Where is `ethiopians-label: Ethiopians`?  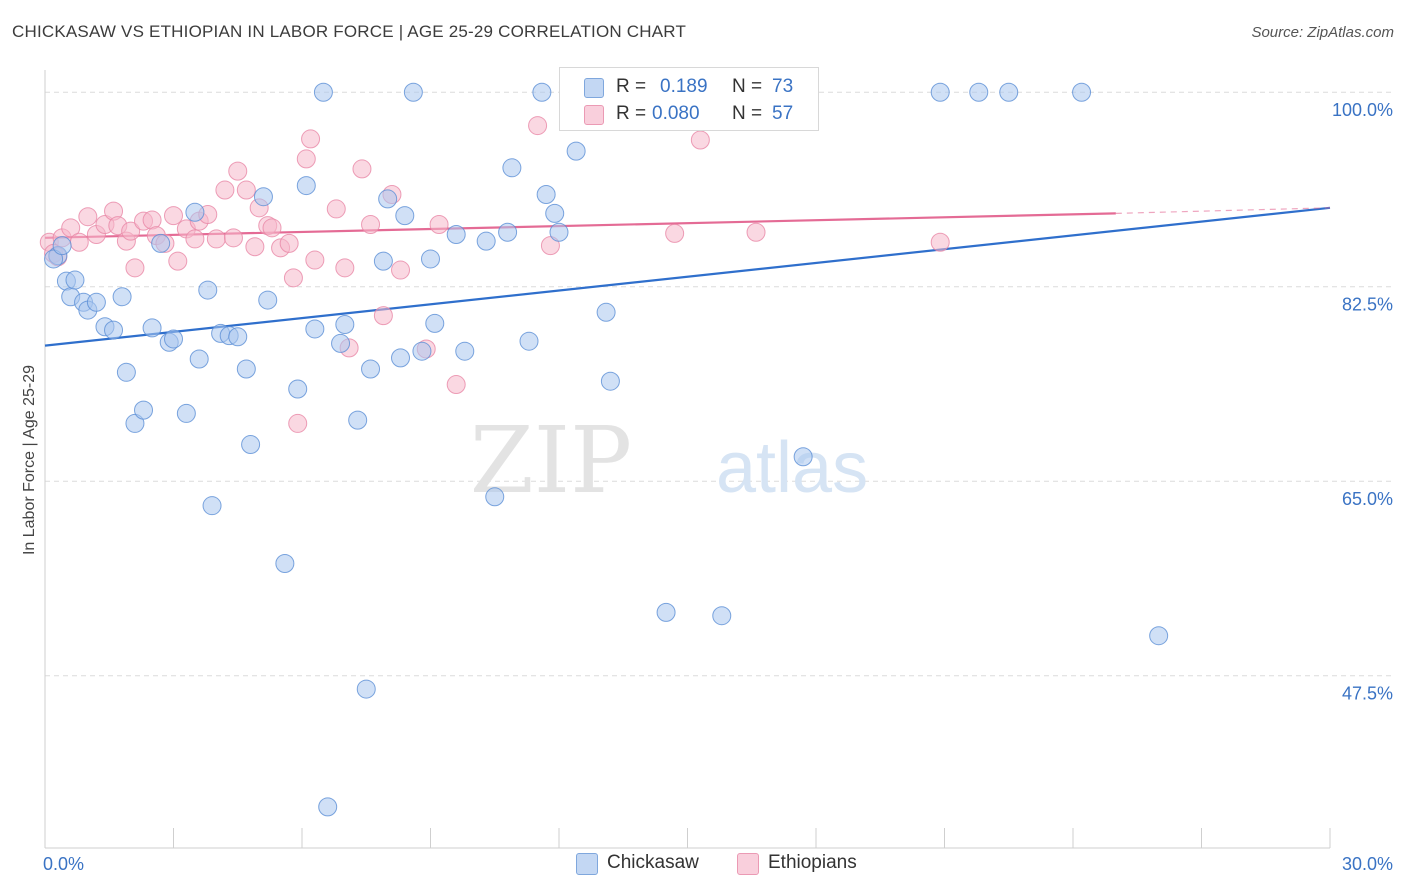
ethiopians-label: Ethiopians is located at coordinates (812, 862).